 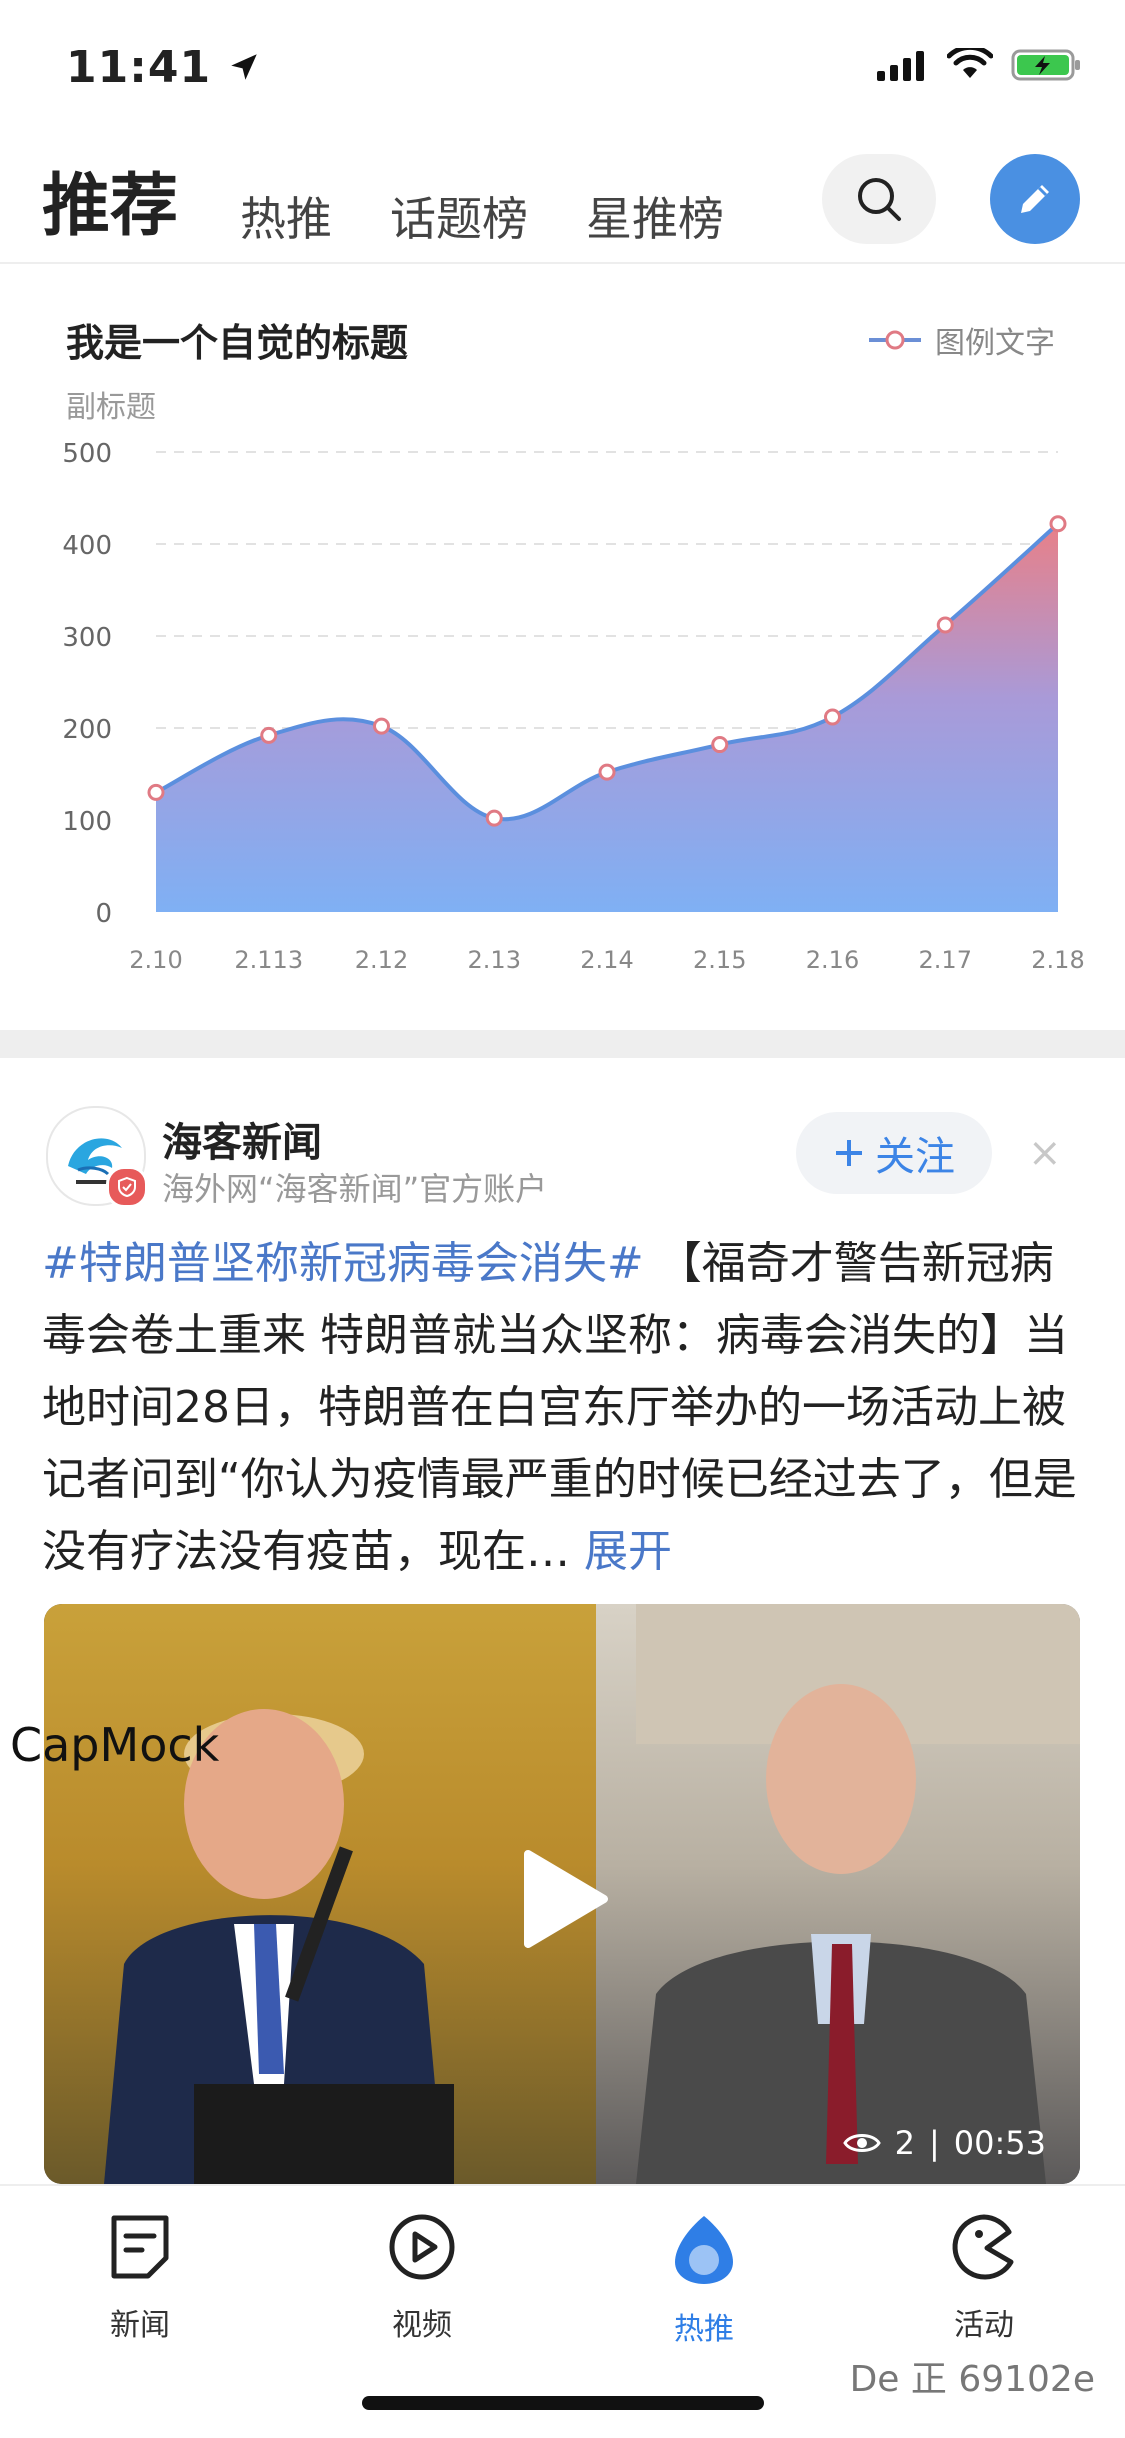 I want to click on activity-icon, so click(x=983, y=2247).